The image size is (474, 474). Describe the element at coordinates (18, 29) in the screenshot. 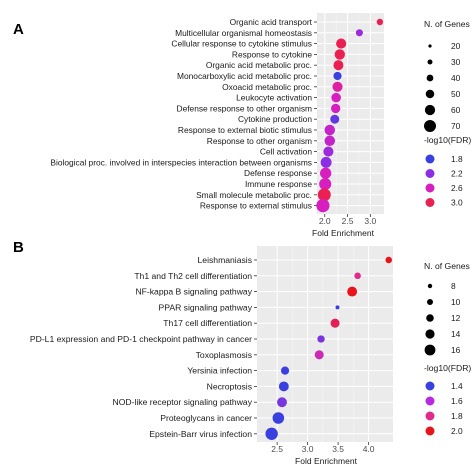

I see `panel-letter: A` at that location.